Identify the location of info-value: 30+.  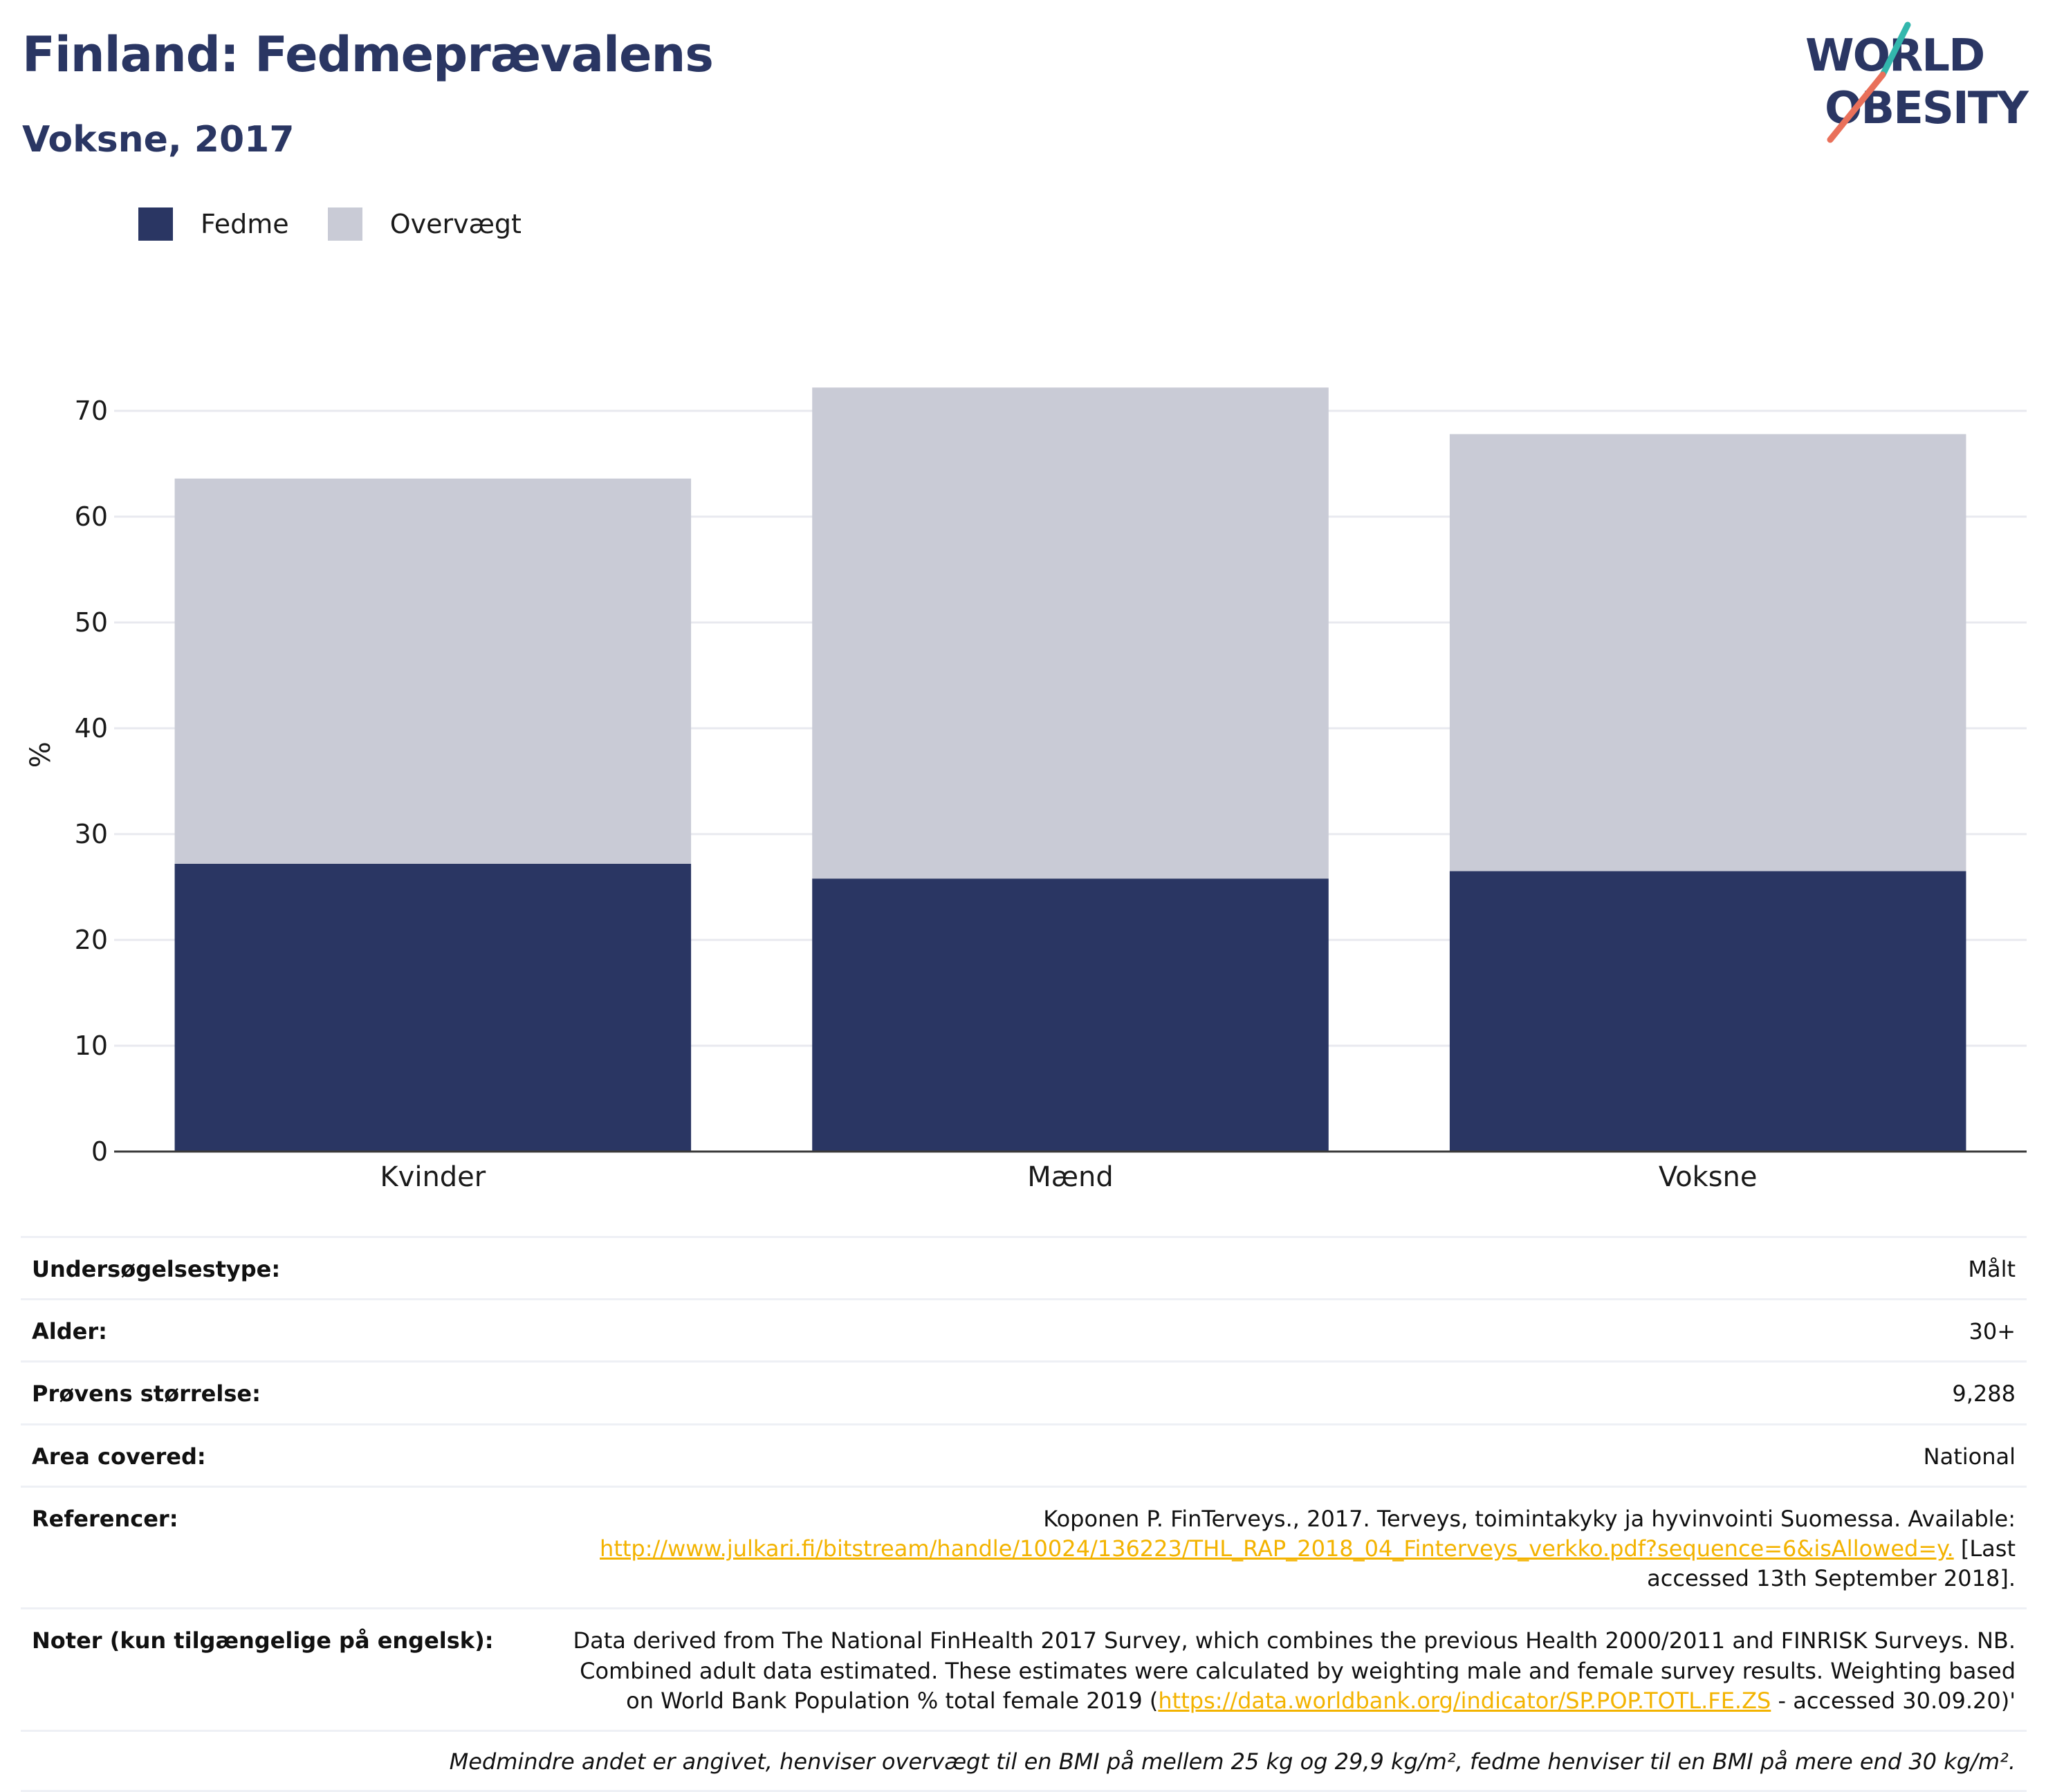
(1993, 1332).